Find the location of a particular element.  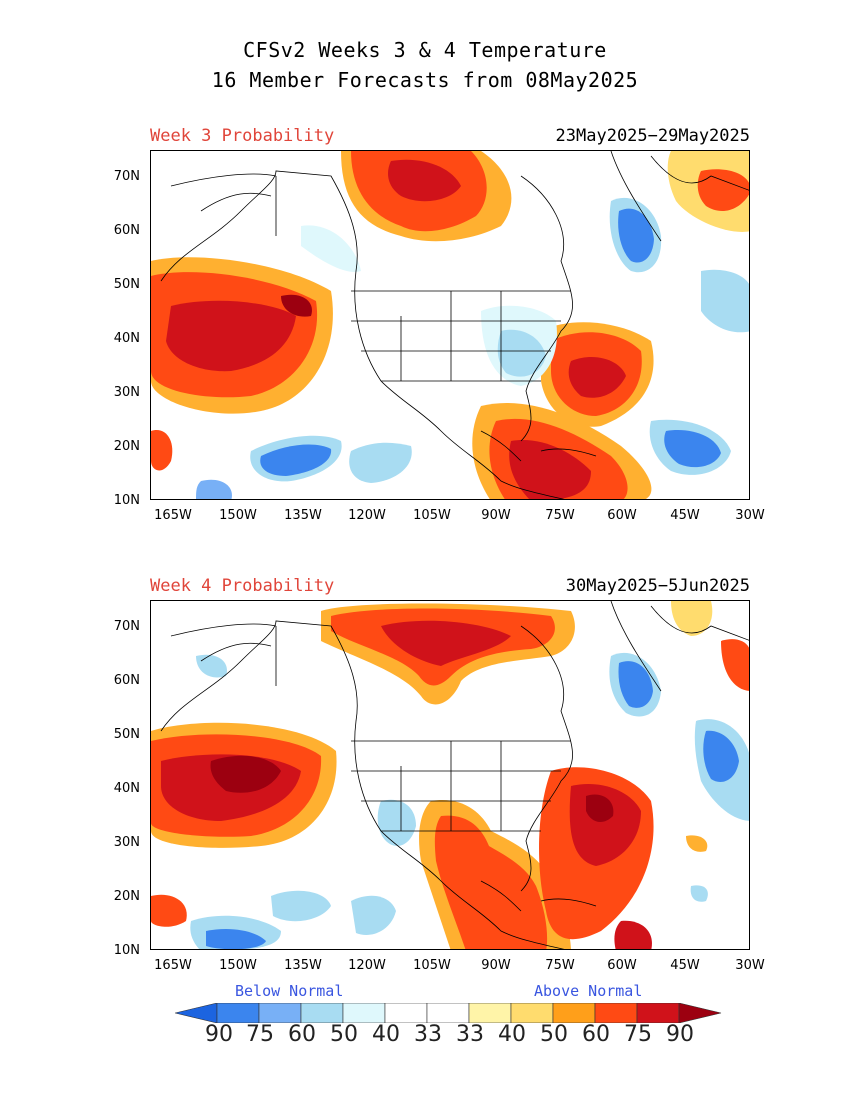

chart-title-line2: 16 Member Forecasts from 08May2025 is located at coordinates (425, 80).